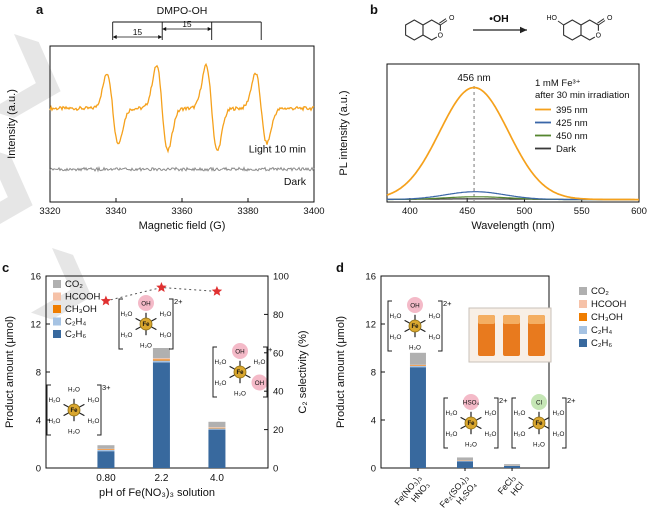 Image resolution: width=663 pixels, height=520 pixels. Describe the element at coordinates (473, 78) in the screenshot. I see `peak-456-label: 456 nm` at that location.